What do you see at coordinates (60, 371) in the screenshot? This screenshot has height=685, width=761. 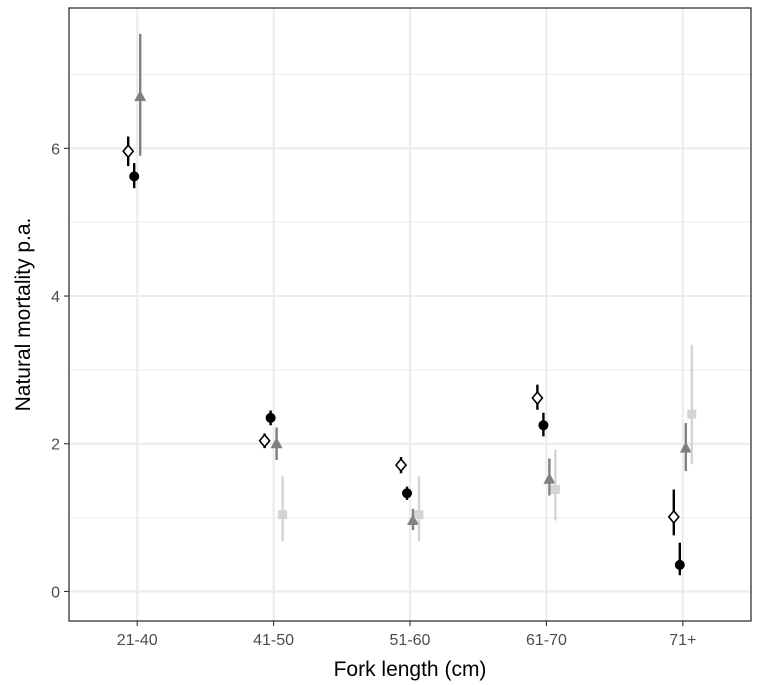 I see `y-axis: 0 2 4 6` at bounding box center [60, 371].